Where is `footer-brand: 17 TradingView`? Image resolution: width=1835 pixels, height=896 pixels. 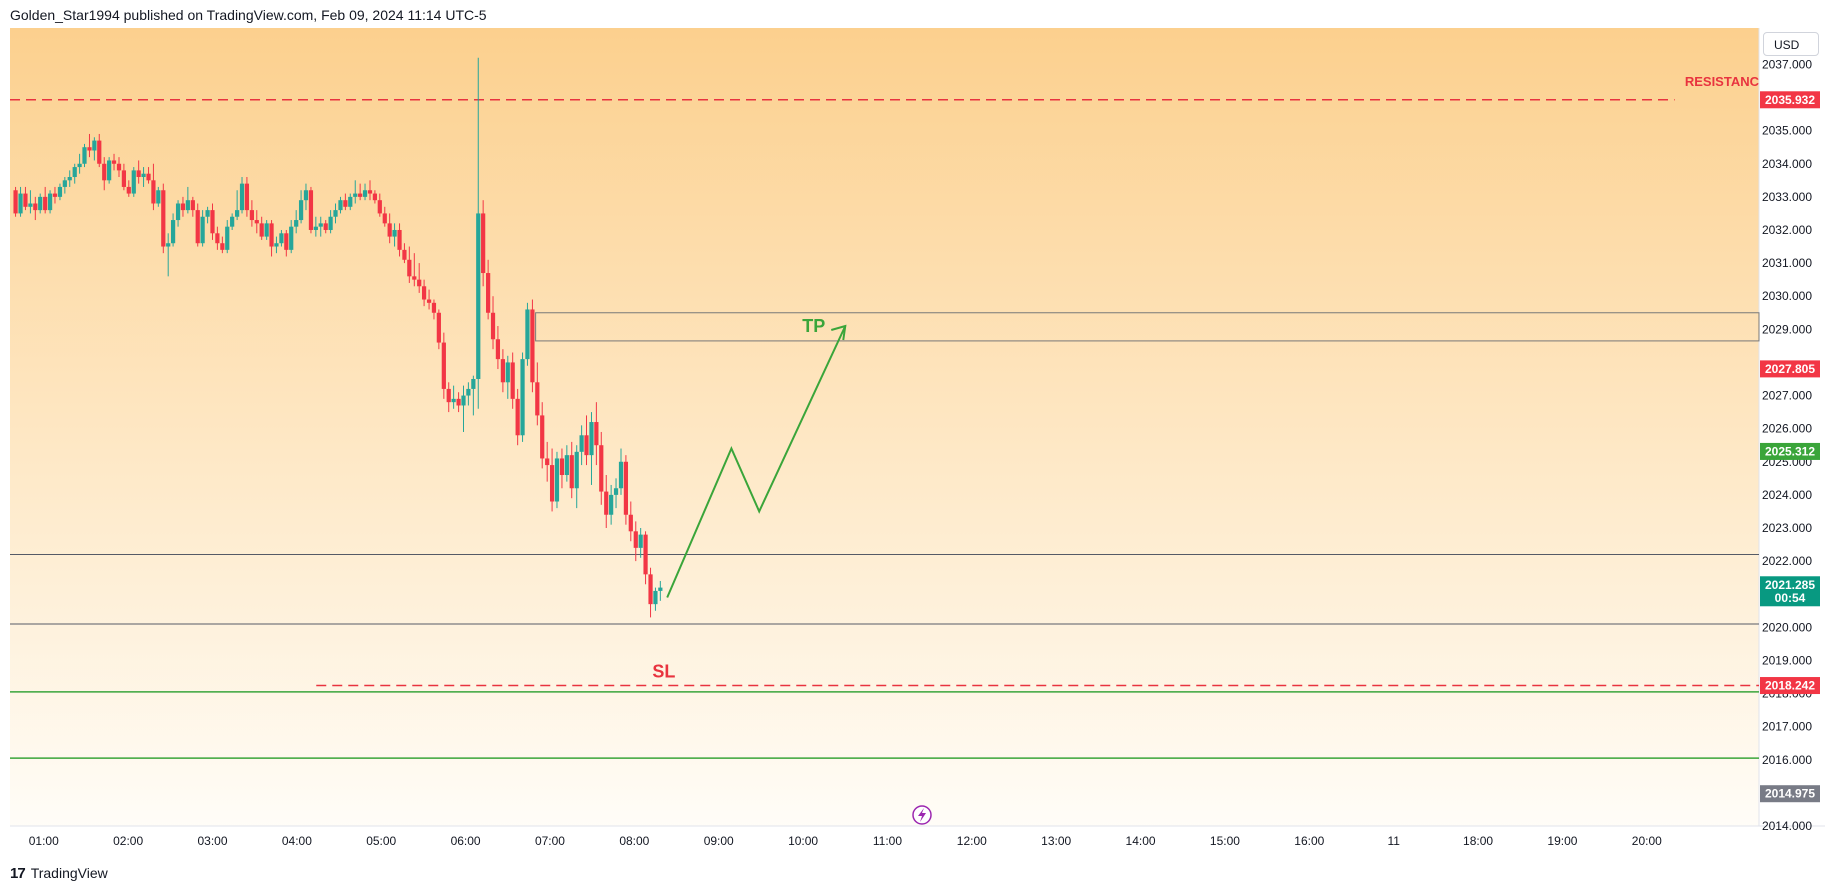
footer-brand: 17 TradingView is located at coordinates (59, 873).